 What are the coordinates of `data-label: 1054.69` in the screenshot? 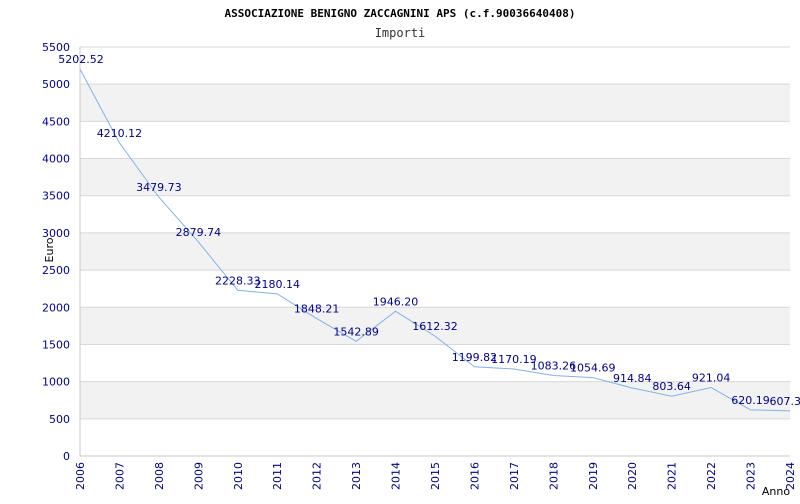 It's located at (593, 368).